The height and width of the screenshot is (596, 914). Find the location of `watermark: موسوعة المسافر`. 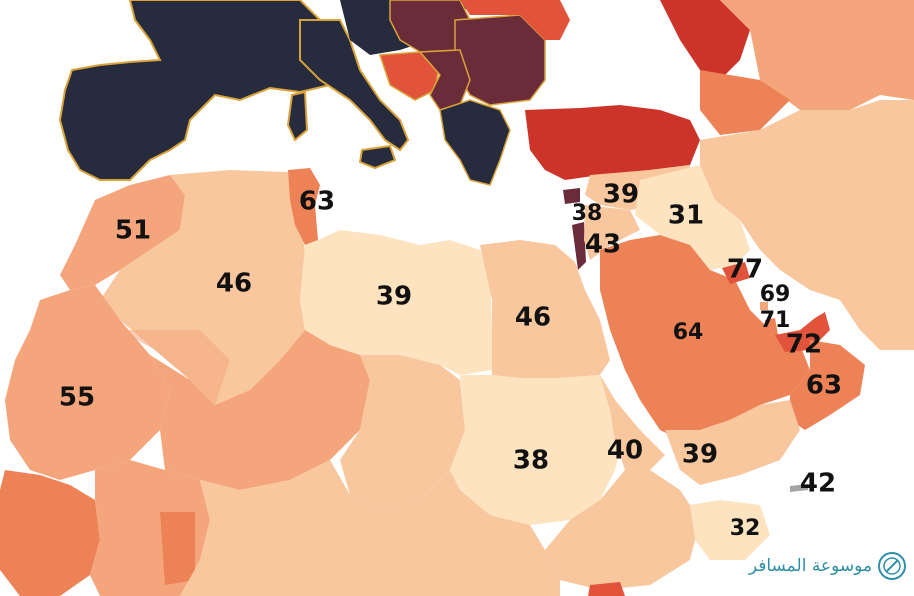

watermark: موسوعة المسافر is located at coordinates (827, 566).